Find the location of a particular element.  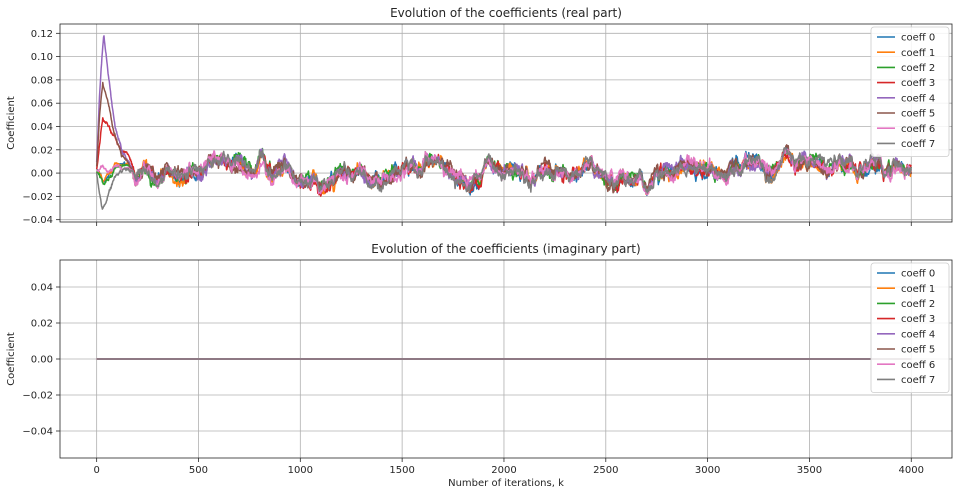

y-tick-label: 0.08 is located at coordinates (42, 80).